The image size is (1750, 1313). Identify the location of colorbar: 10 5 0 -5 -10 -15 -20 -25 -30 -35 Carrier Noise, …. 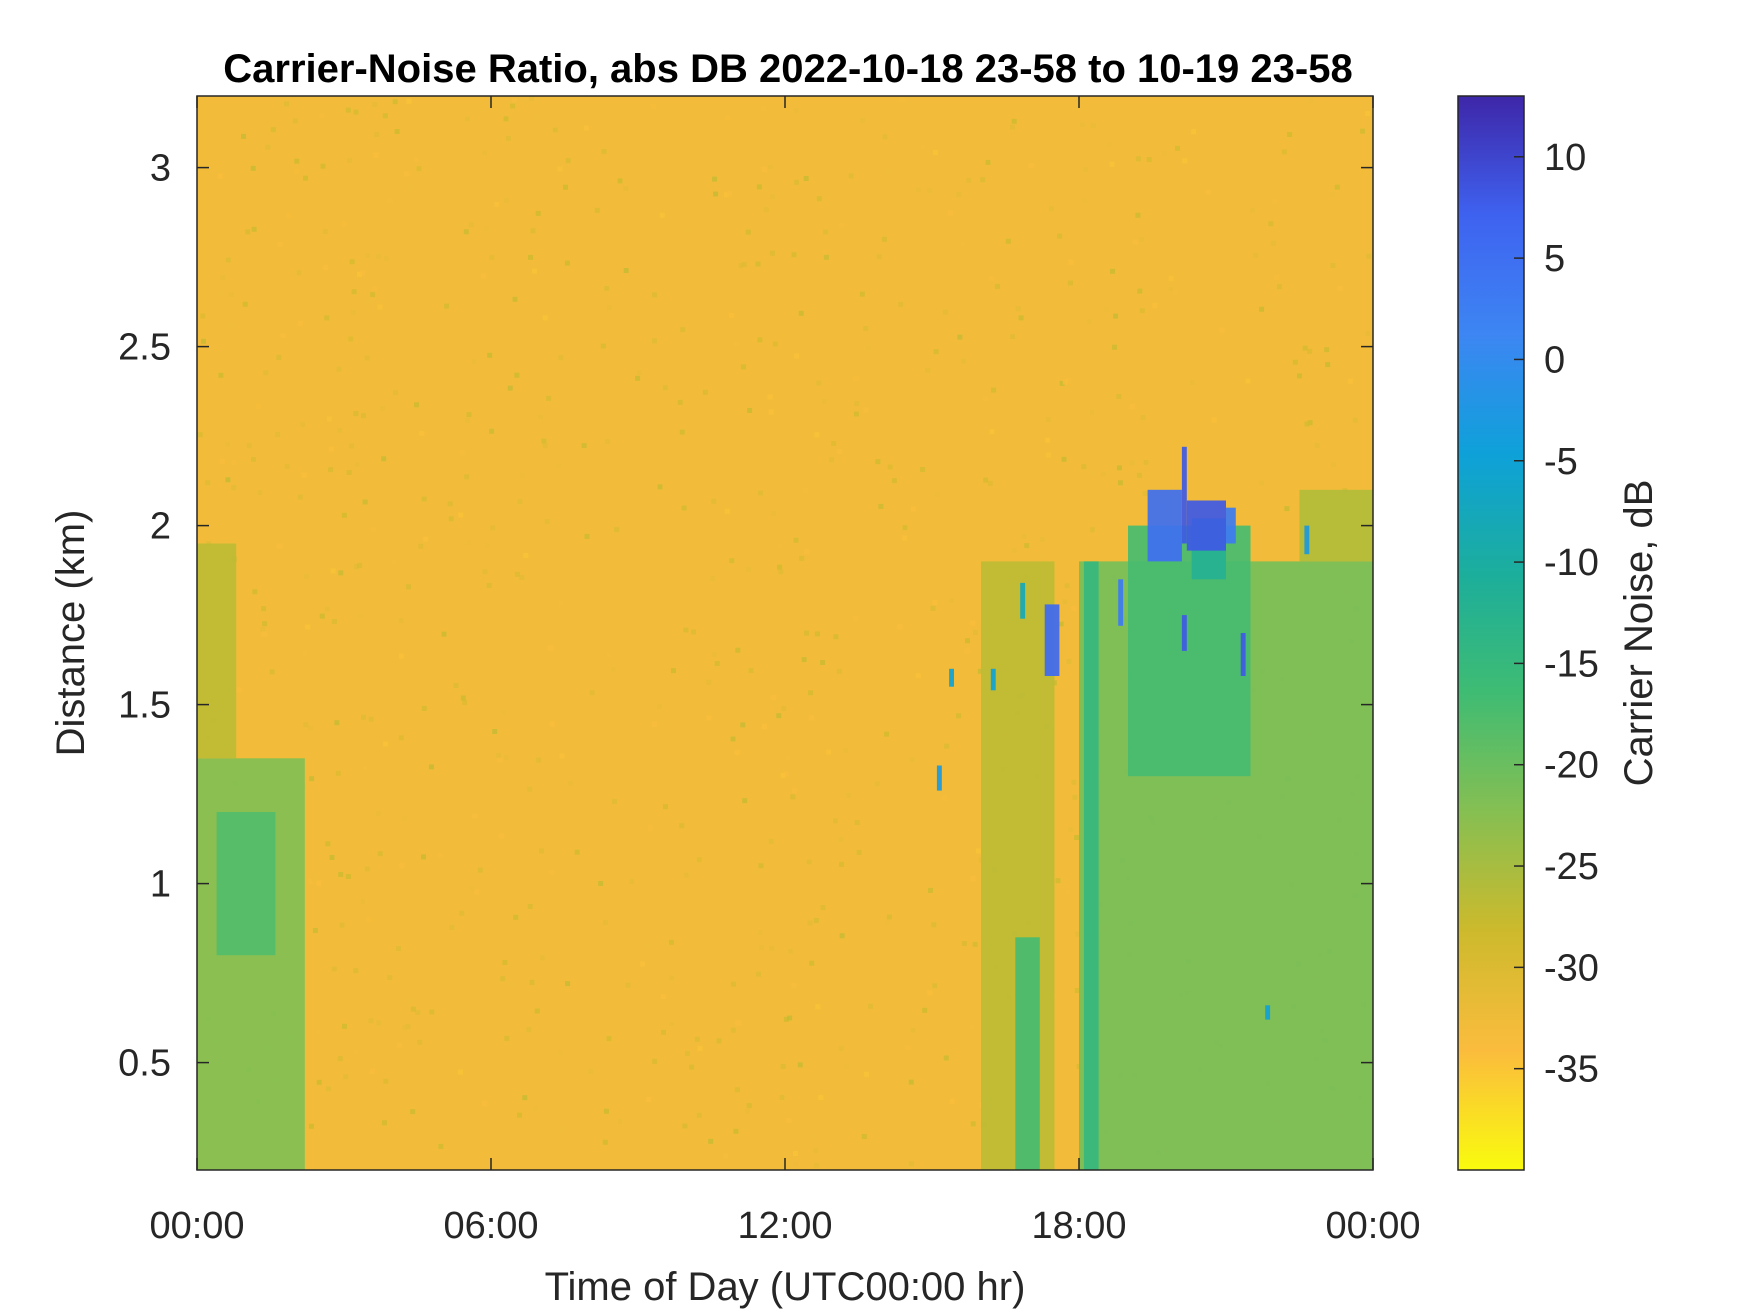
(1559, 633).